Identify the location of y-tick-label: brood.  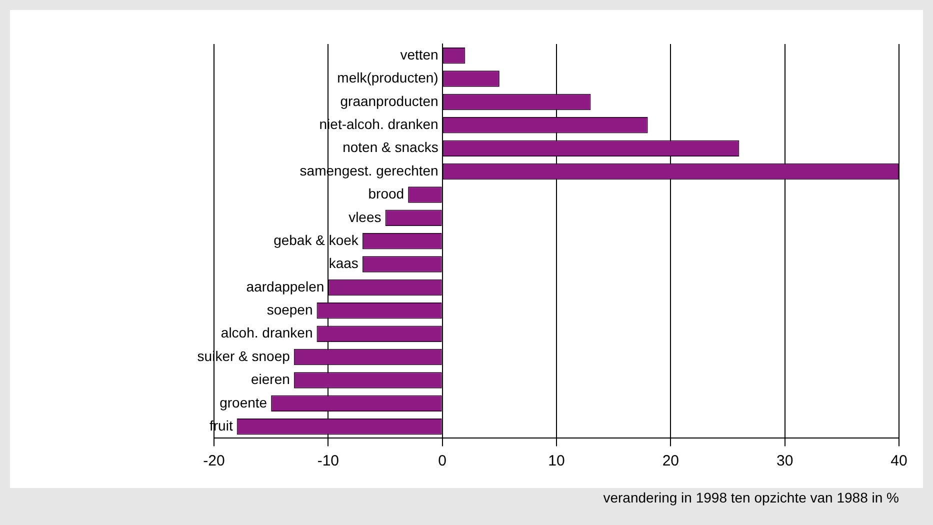
(386, 194).